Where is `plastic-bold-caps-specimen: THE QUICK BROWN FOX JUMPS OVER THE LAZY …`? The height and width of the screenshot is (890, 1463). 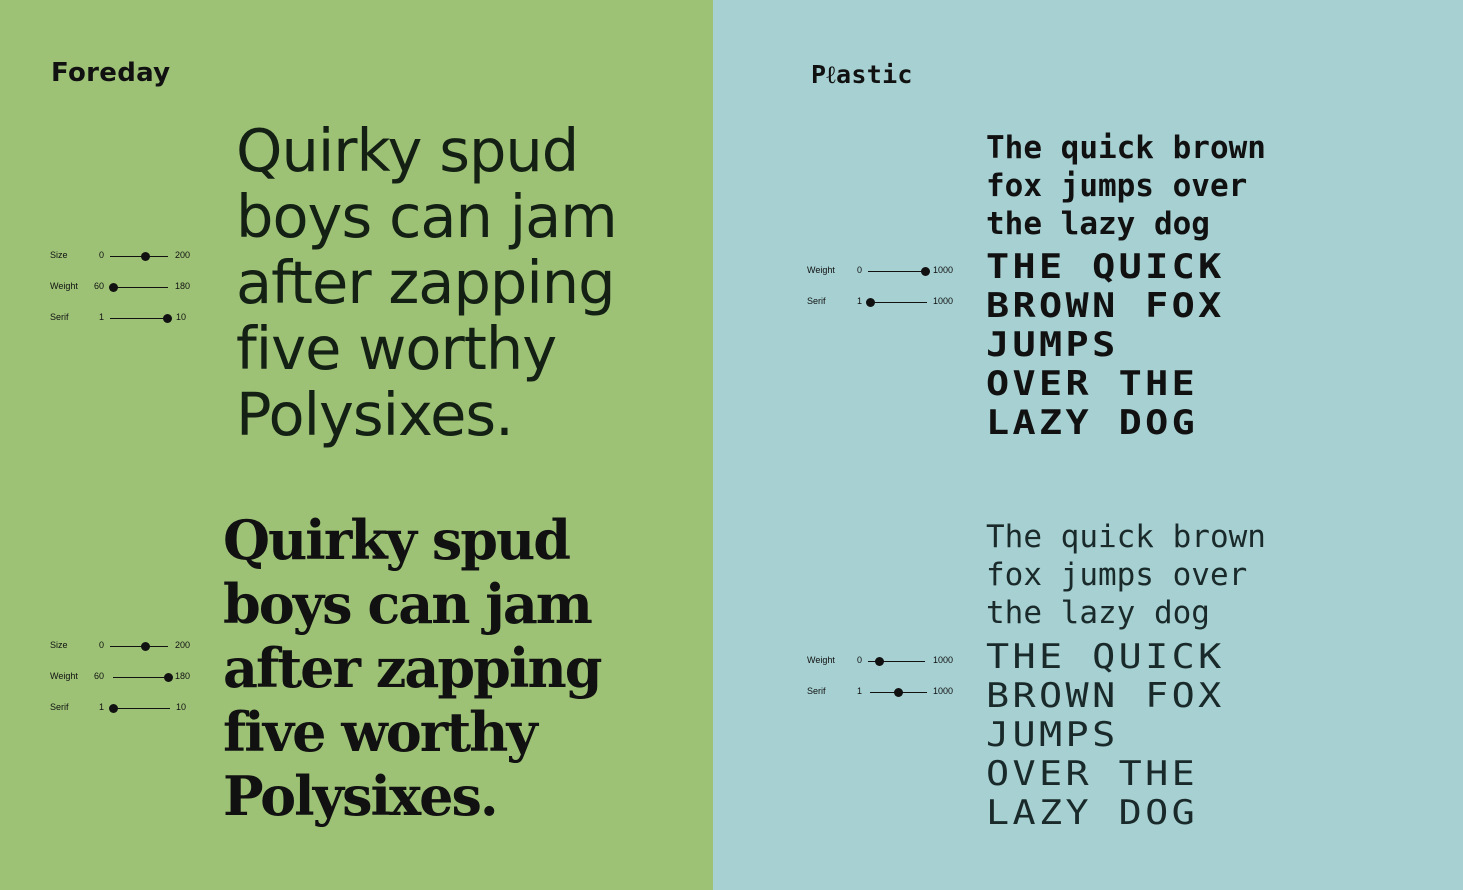
plastic-bold-caps-specimen: THE QUICK BROWN FOX JUMPS OVER THE LAZY … is located at coordinates (1105, 345).